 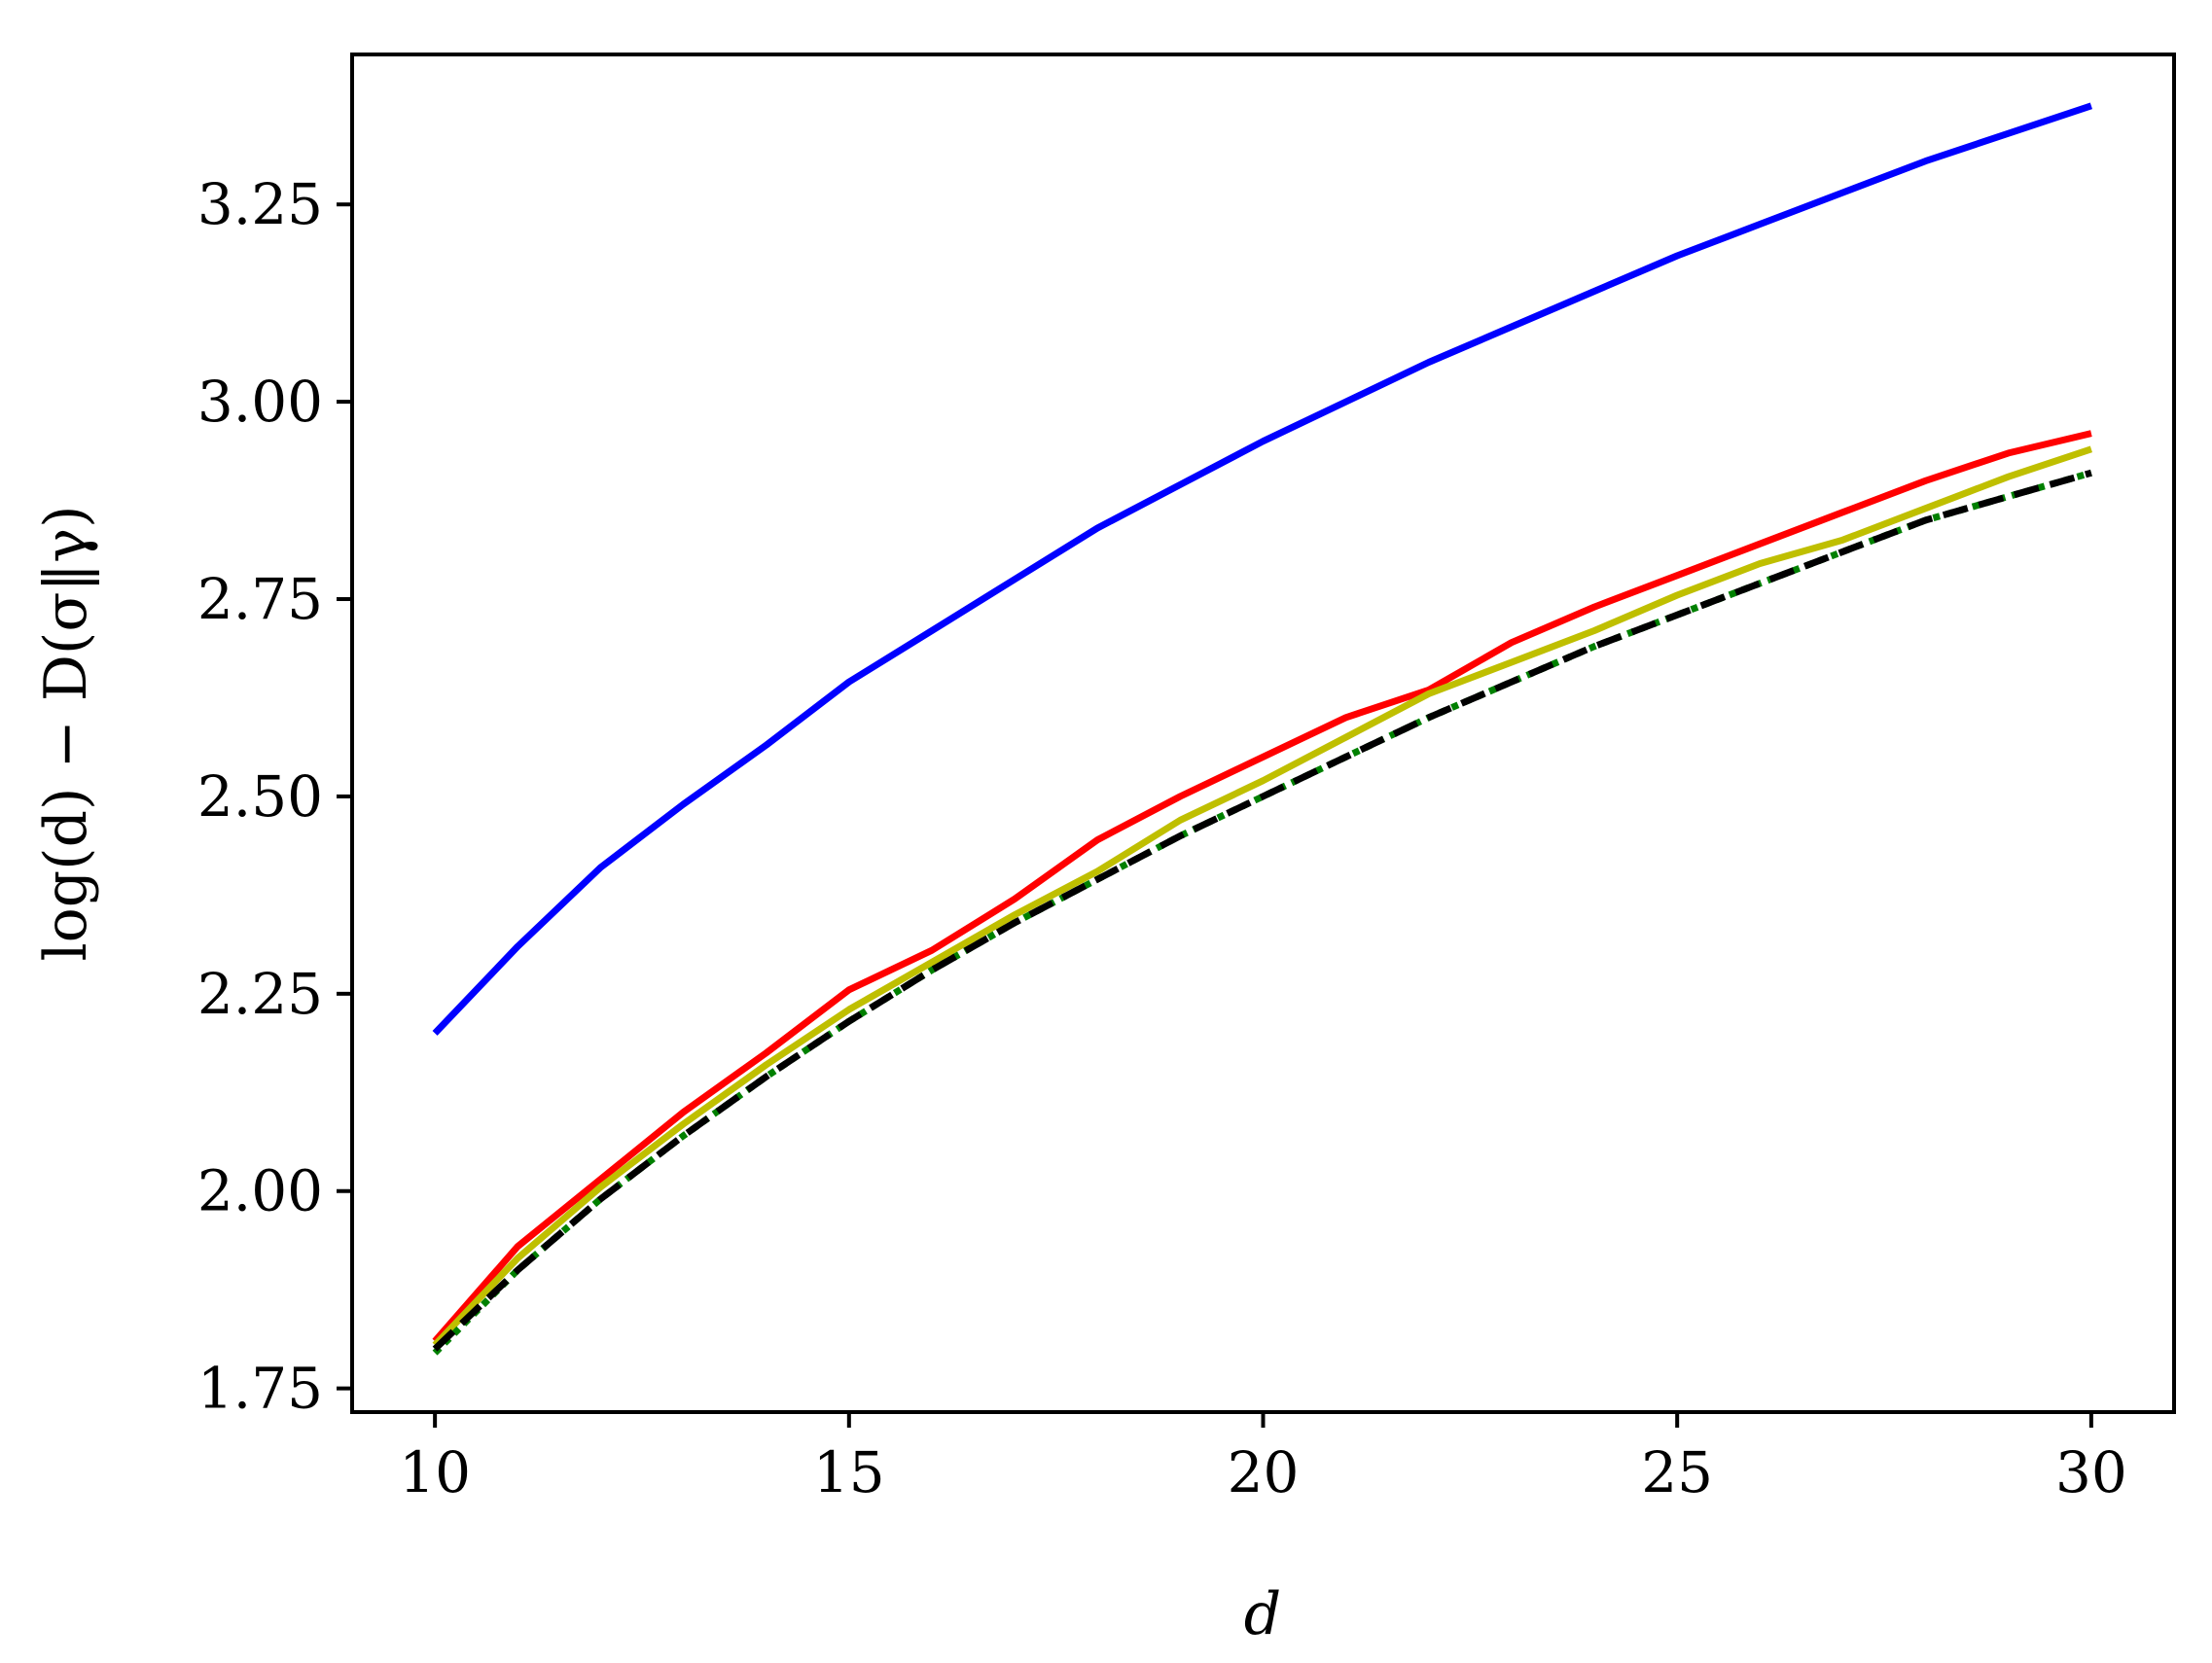 What do you see at coordinates (849, 1472) in the screenshot?
I see `x-tick-label: 15` at bounding box center [849, 1472].